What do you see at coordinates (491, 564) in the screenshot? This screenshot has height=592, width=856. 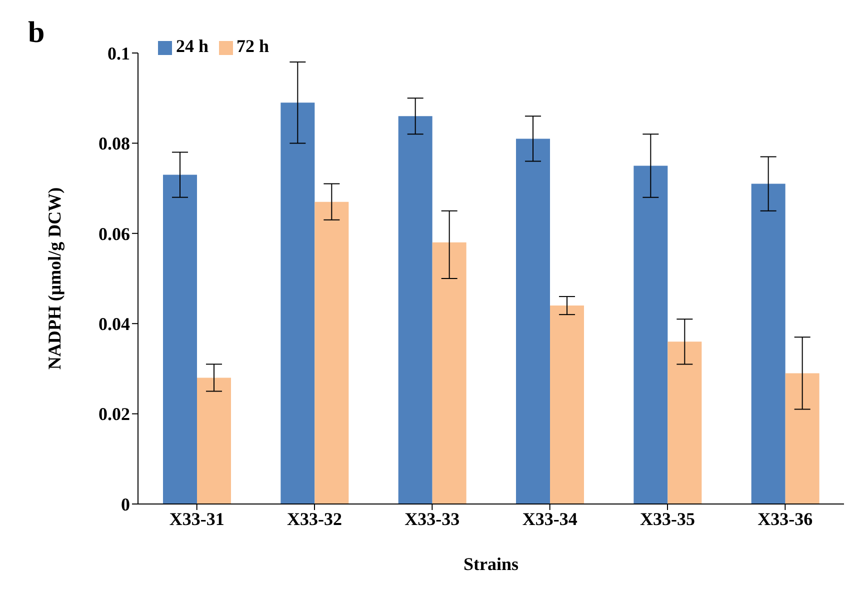 I see `x-axis-title: Strains` at bounding box center [491, 564].